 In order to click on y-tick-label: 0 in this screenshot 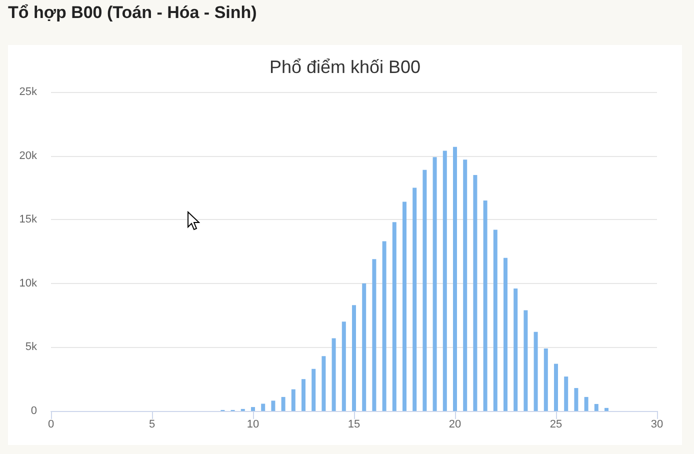, I will do `click(33, 411)`.